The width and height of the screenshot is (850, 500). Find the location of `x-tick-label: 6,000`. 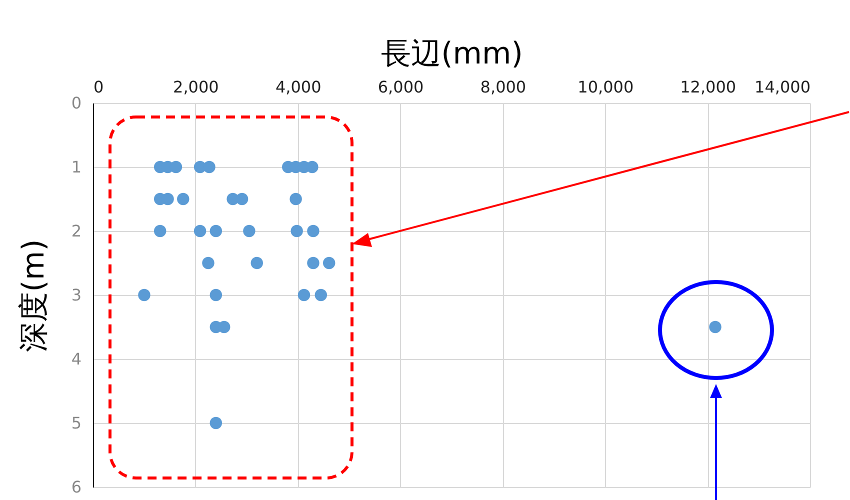

x-tick-label: 6,000 is located at coordinates (401, 87).